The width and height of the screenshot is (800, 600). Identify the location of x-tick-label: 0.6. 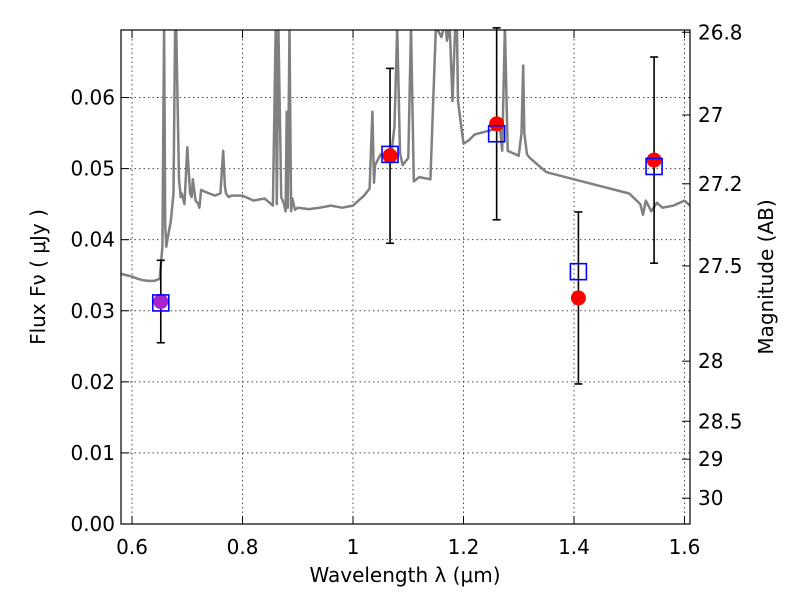
(132, 547).